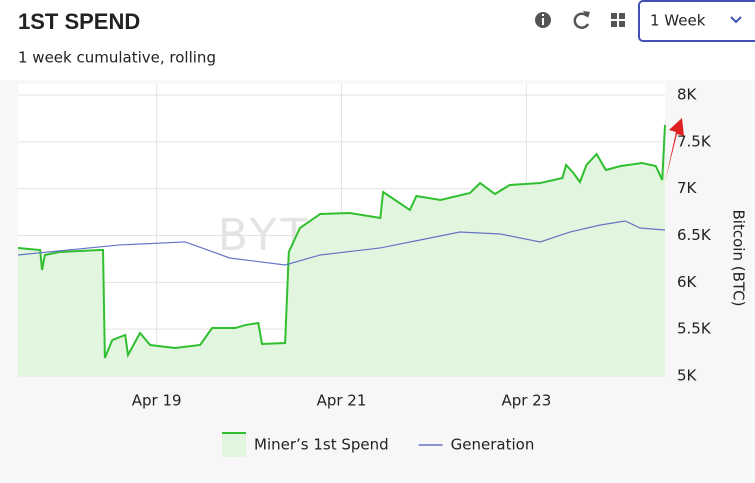 The height and width of the screenshot is (483, 755). Describe the element at coordinates (234, 444) in the screenshot. I see `legend-swatch` at that location.